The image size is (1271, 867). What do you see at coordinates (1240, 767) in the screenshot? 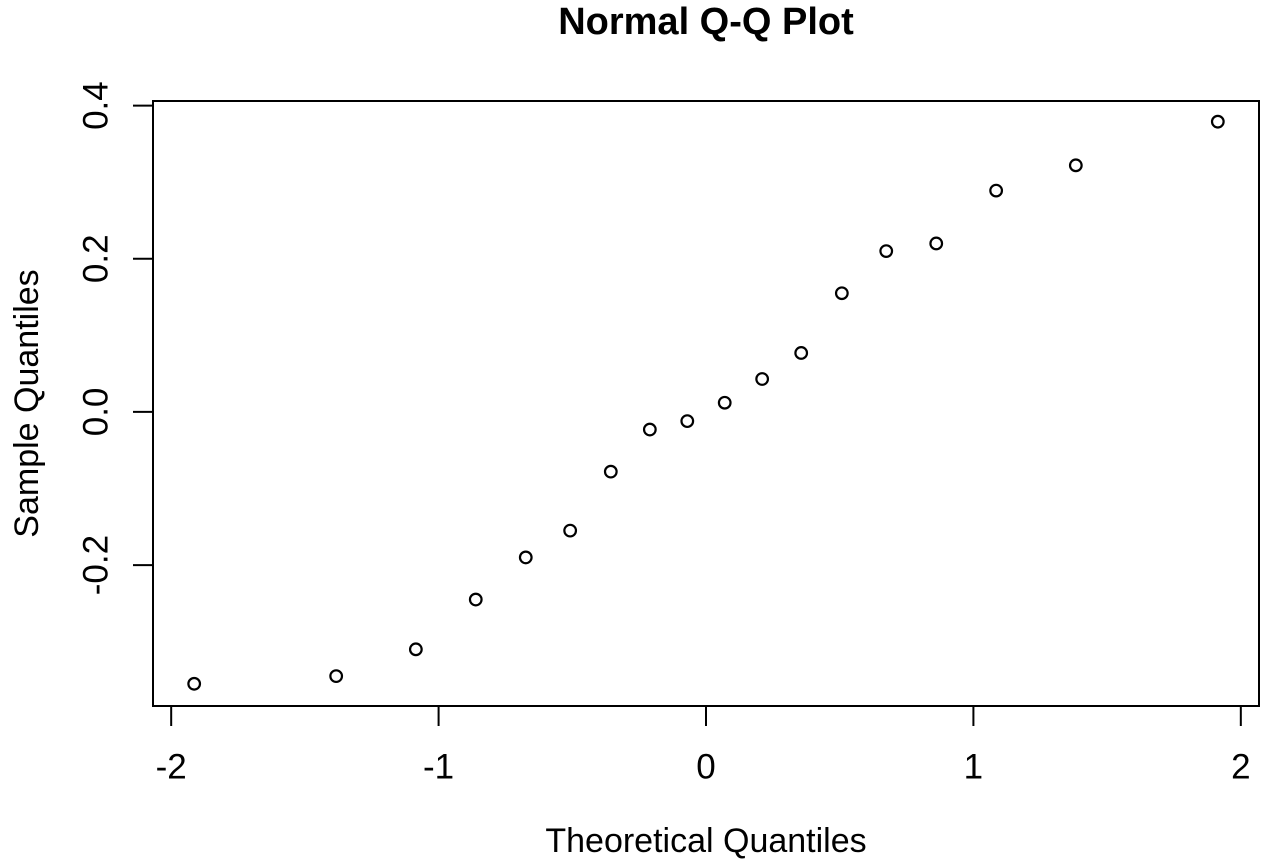
I see `x-tick-label: 2` at bounding box center [1240, 767].